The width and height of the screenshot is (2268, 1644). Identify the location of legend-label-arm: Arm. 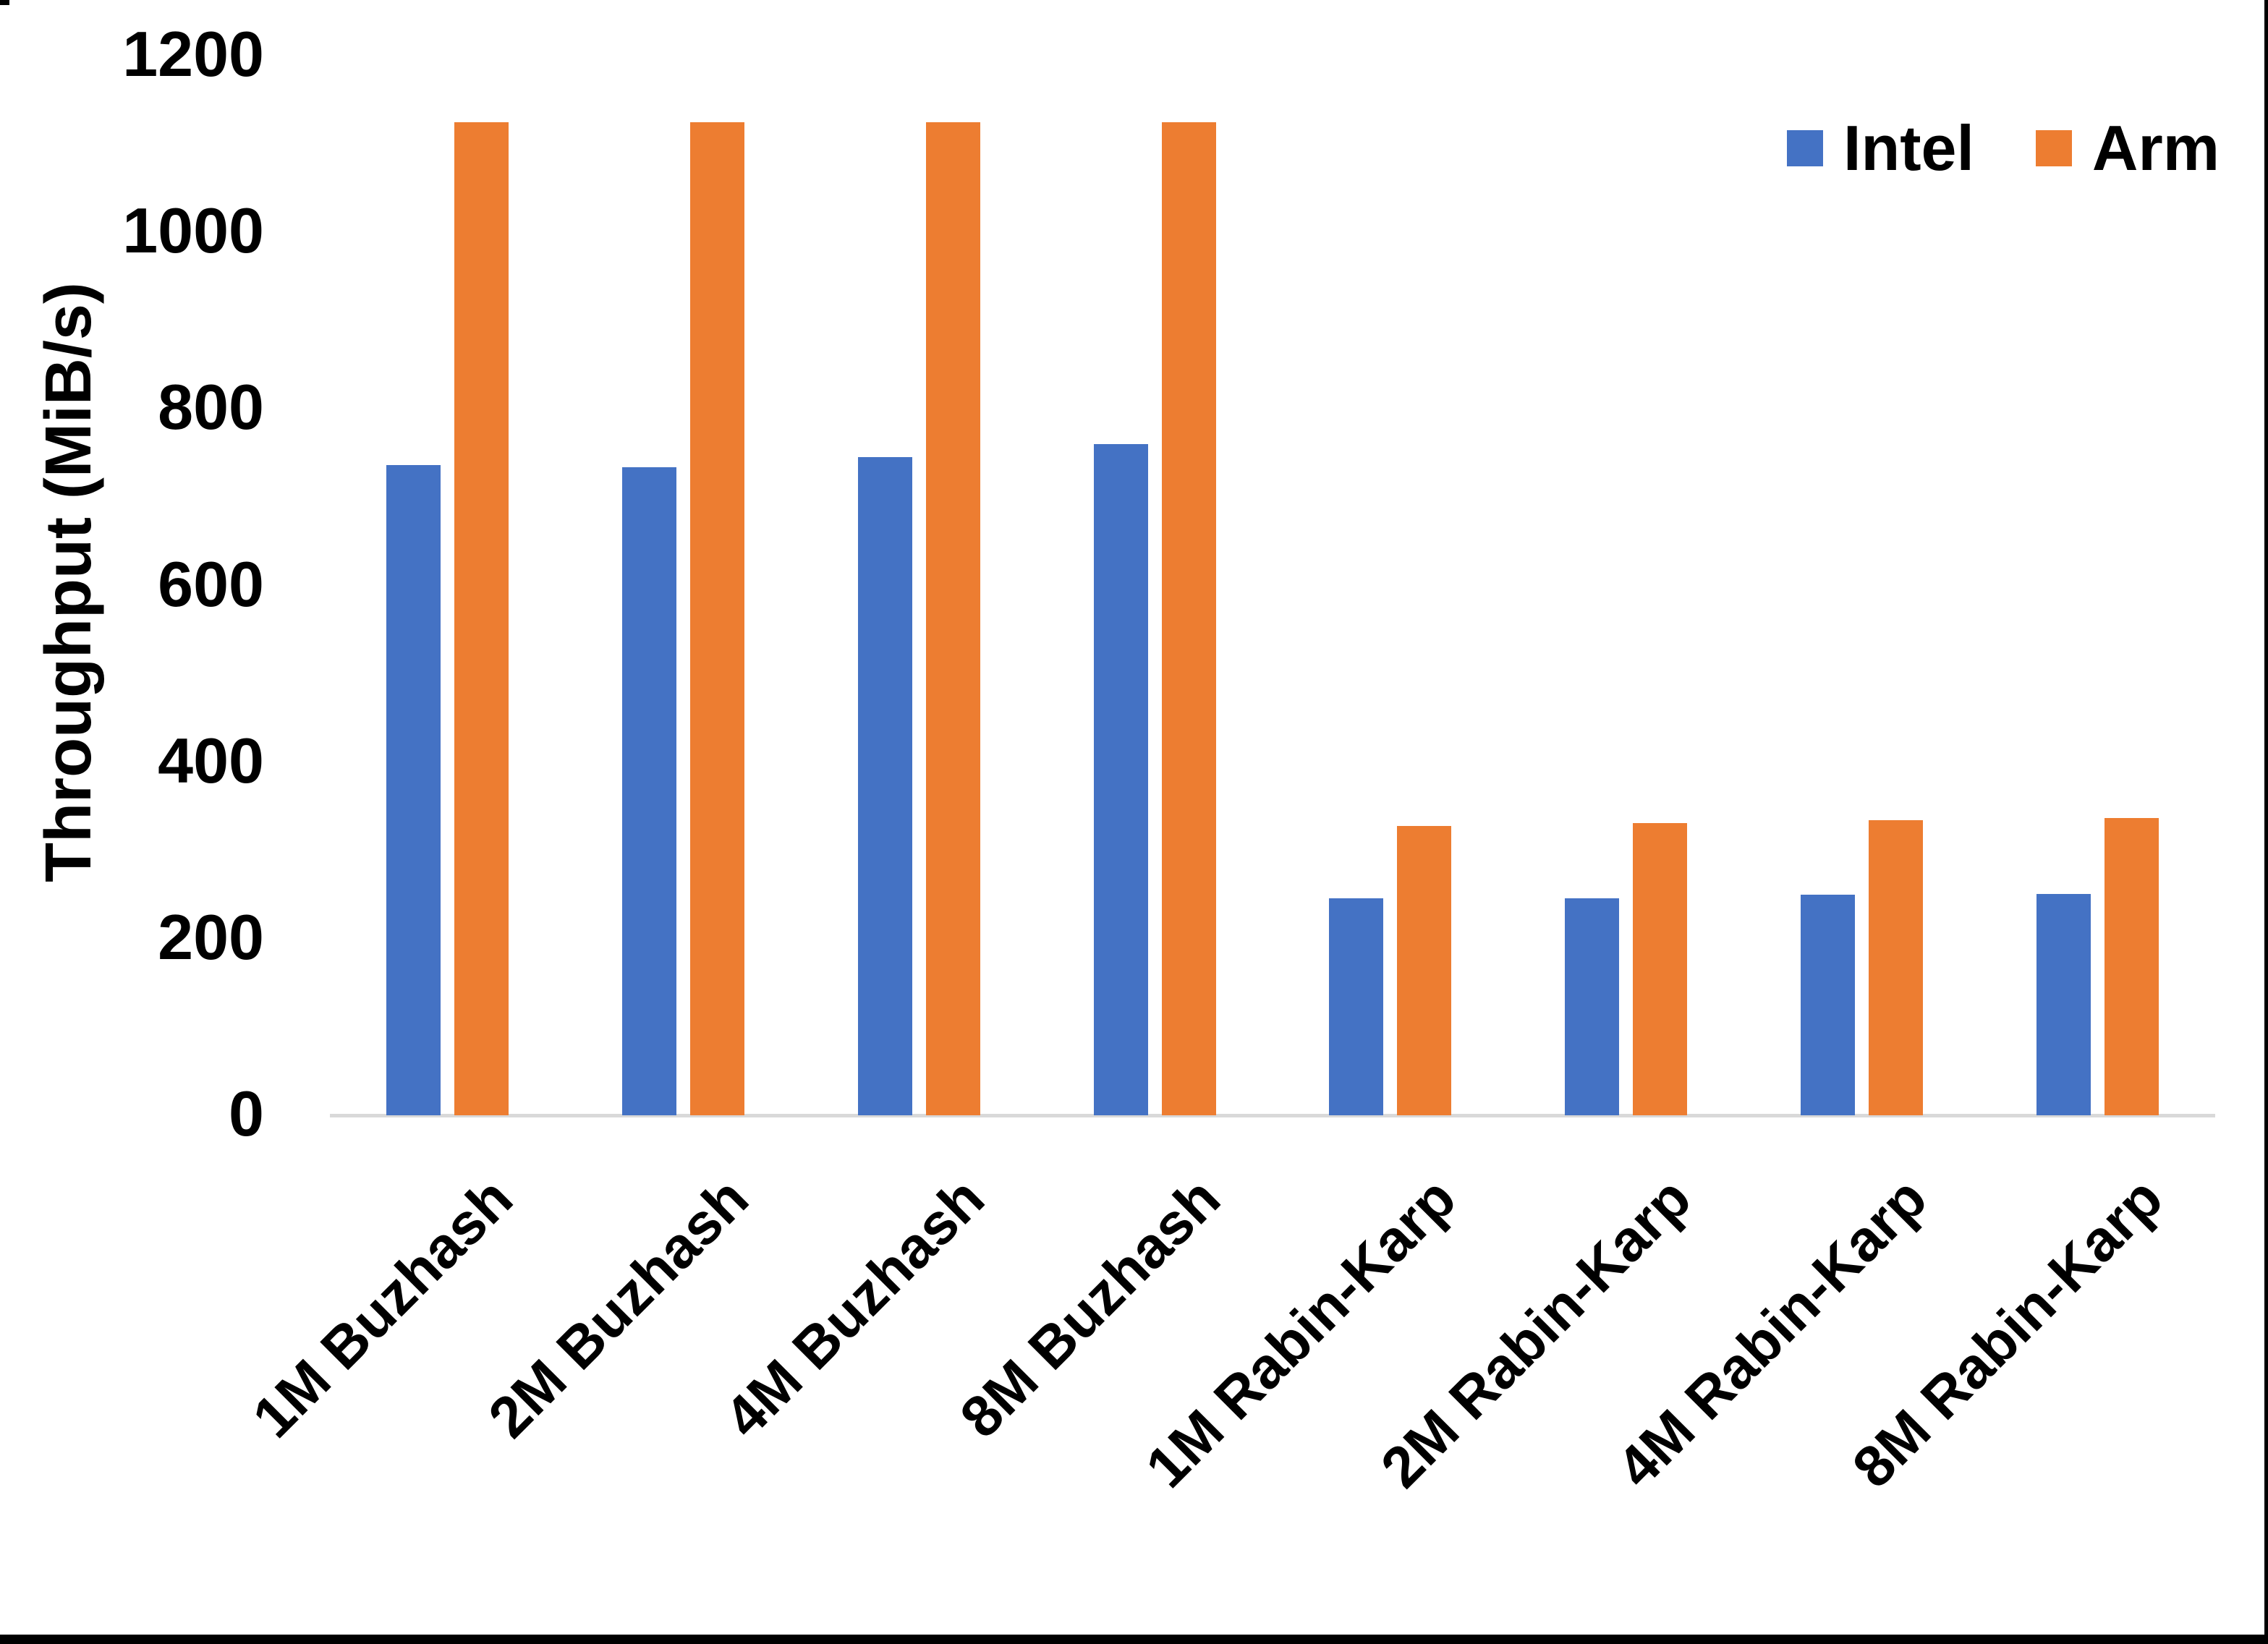
(2155, 148).